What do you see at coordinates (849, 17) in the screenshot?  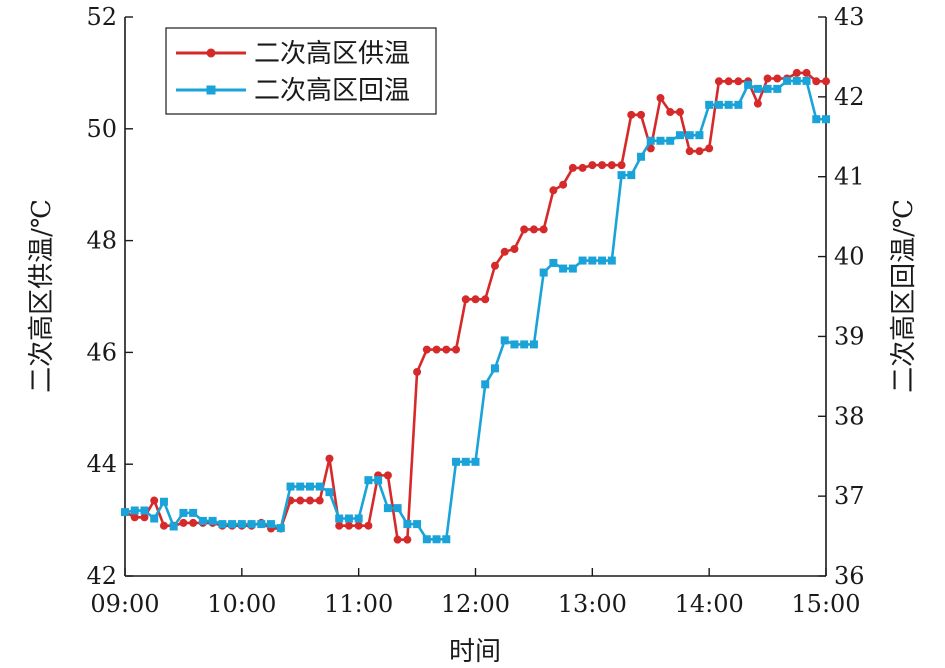 I see `right-y-tick-label: 43` at bounding box center [849, 17].